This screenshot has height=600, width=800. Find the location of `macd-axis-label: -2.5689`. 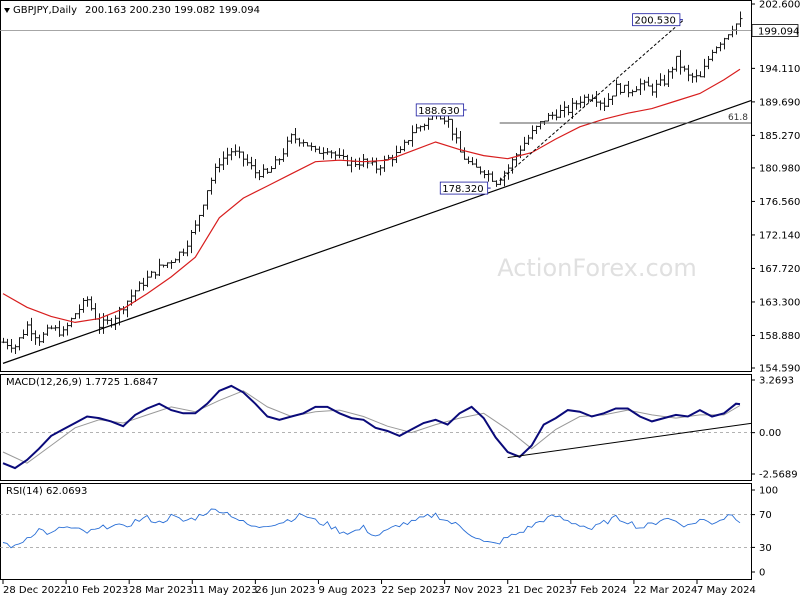

macd-axis-label: -2.5689 is located at coordinates (778, 475).